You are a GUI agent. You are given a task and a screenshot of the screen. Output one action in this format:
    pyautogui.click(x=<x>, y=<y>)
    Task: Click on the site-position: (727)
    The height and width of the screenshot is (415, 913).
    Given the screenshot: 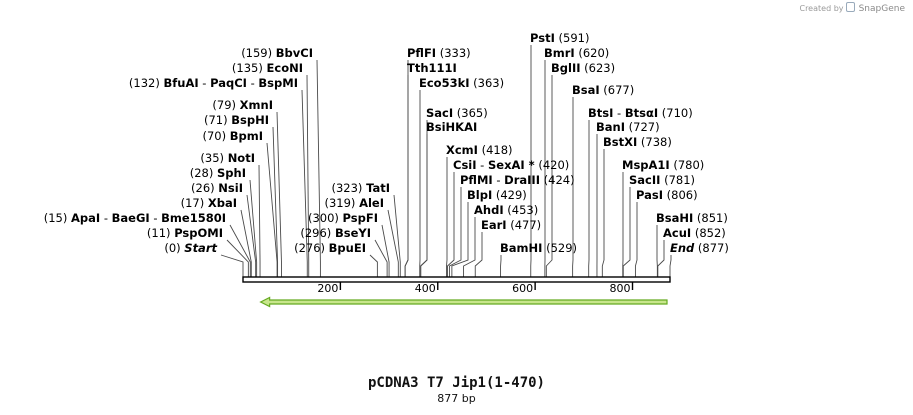 What is the action you would take?
    pyautogui.click(x=642, y=127)
    